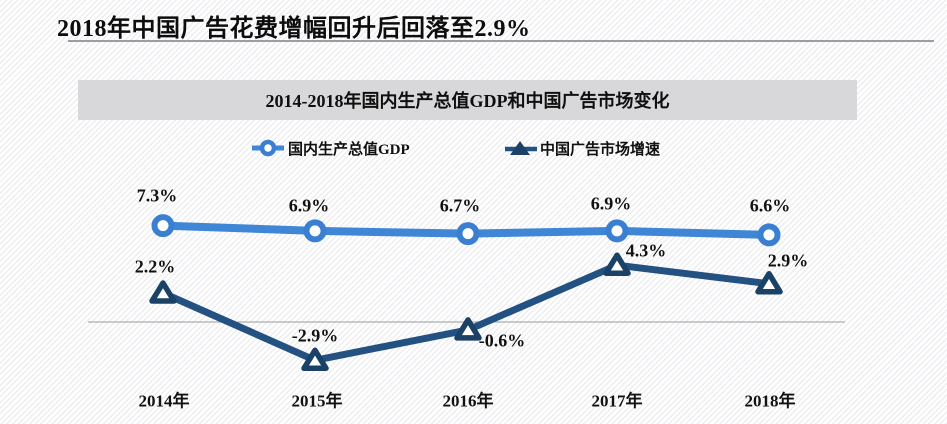 This screenshot has height=424, width=947. Describe the element at coordinates (502, 340) in the screenshot. I see `data-label-ad-2016: -0.6%` at that location.